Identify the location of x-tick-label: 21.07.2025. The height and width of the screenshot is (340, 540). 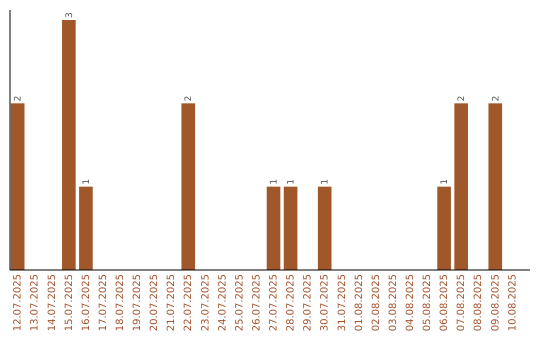
(172, 303).